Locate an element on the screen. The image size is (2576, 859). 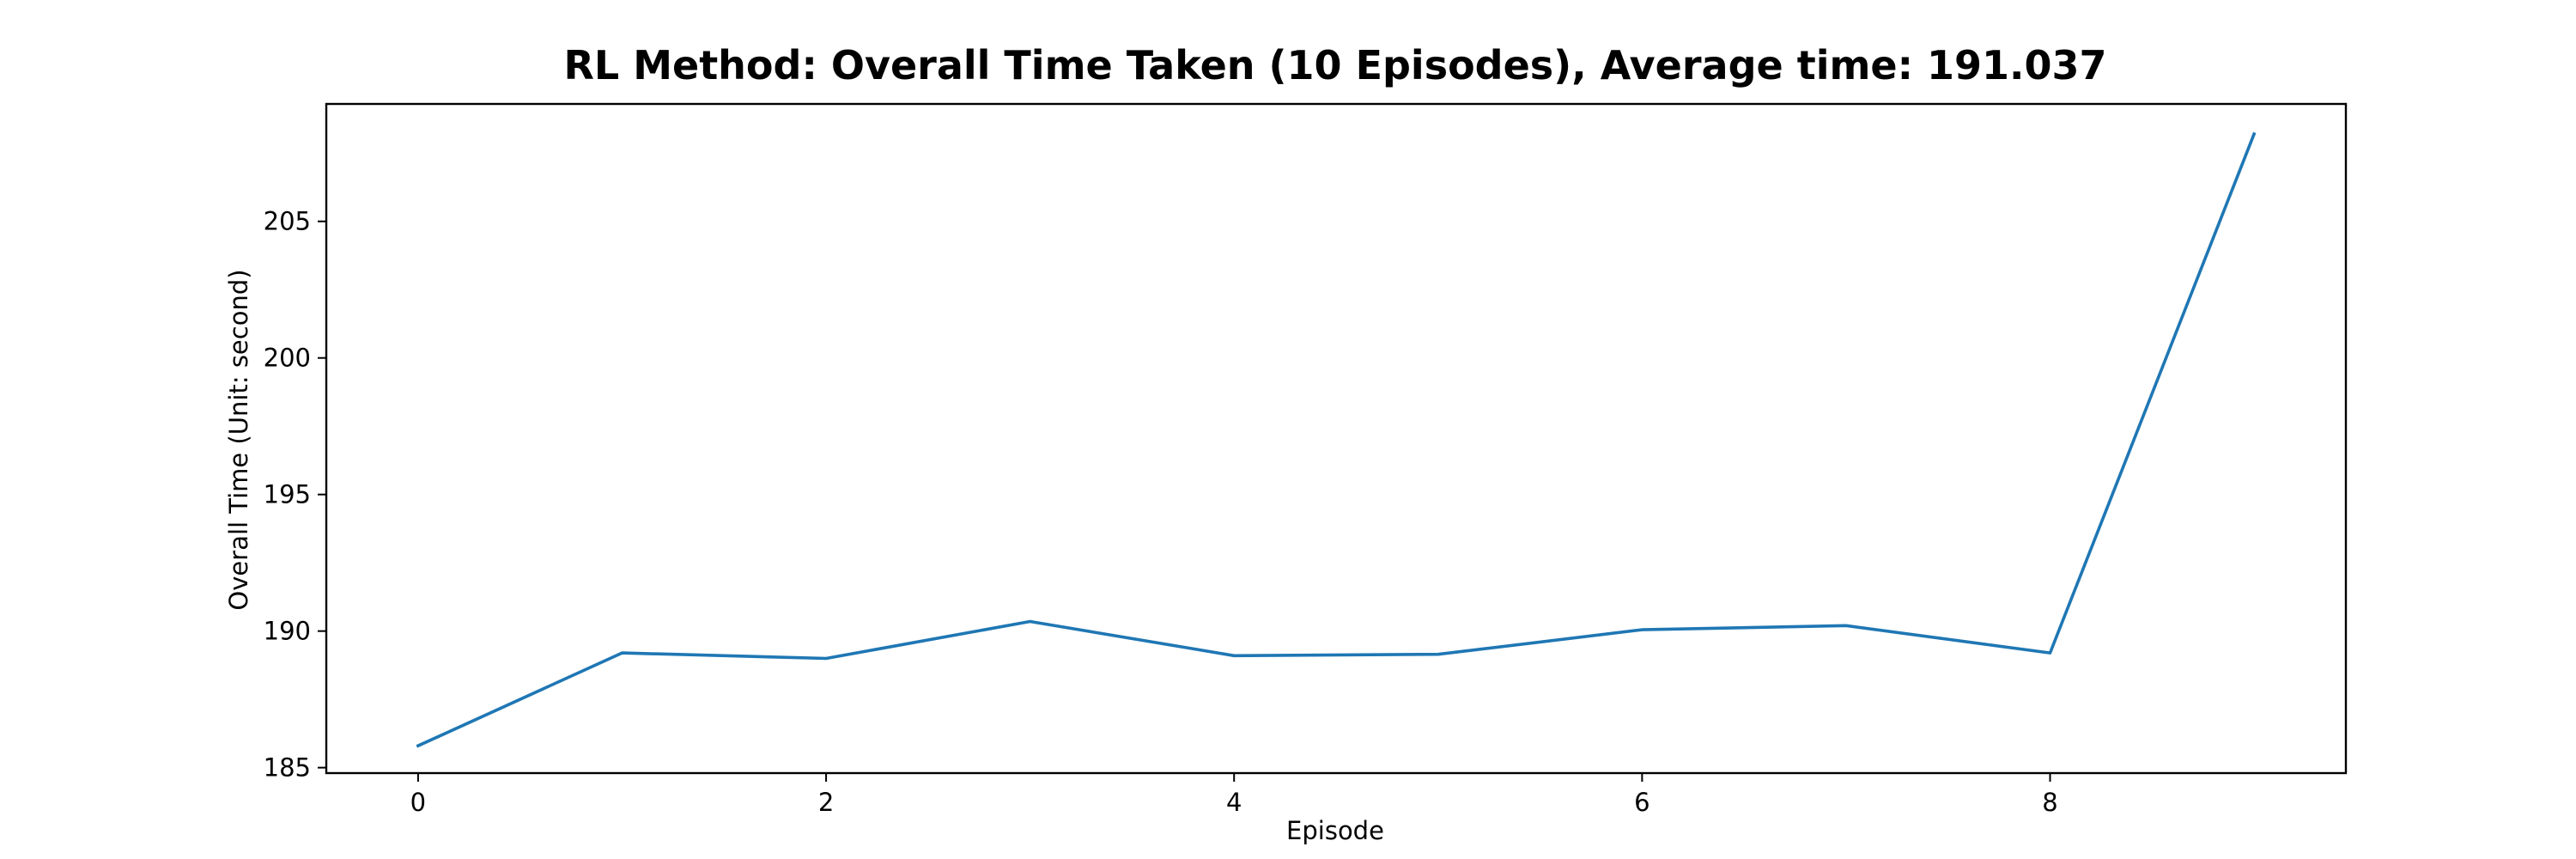
y-tick-label: 195 is located at coordinates (287, 495).